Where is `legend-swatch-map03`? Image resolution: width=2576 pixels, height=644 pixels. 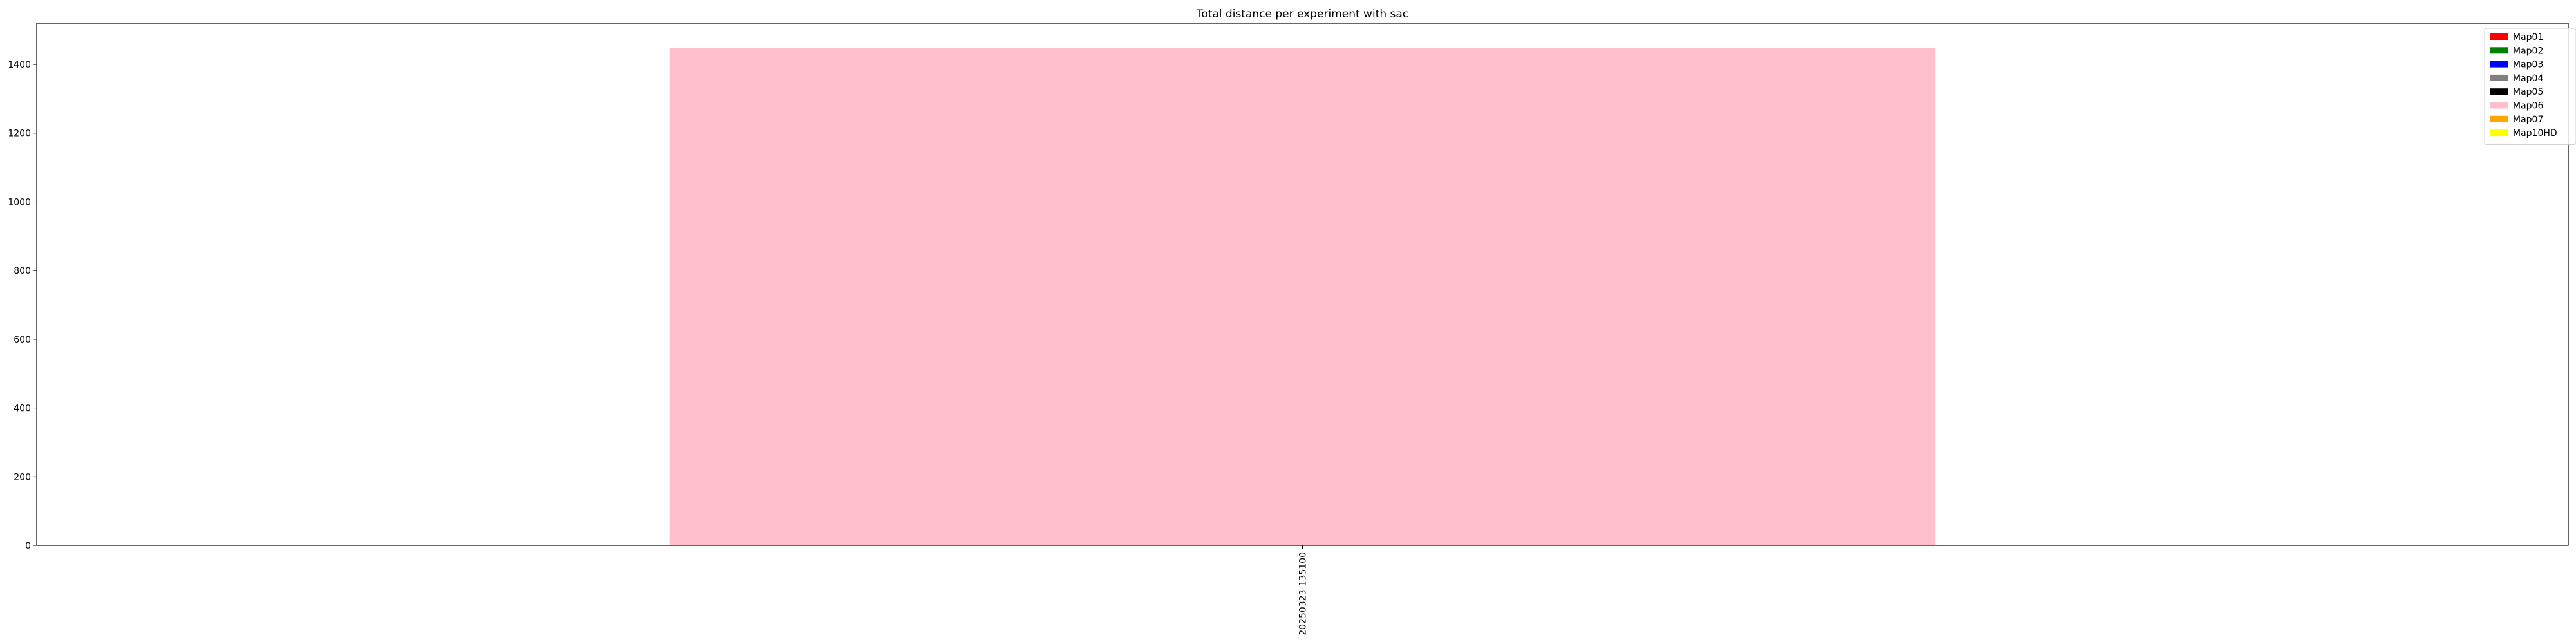
legend-swatch-map03 is located at coordinates (2499, 64).